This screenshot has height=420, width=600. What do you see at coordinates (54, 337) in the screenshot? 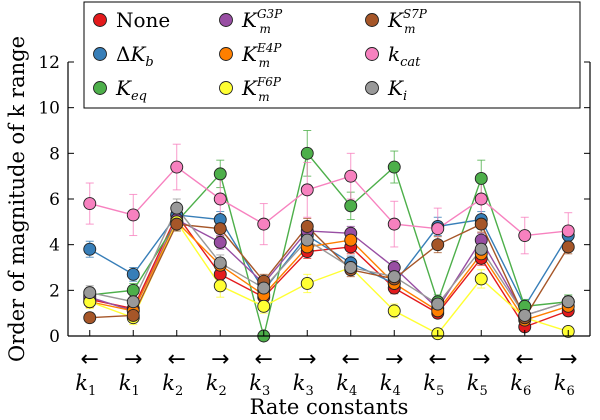
I see `y-tick-label: 0` at bounding box center [54, 337].